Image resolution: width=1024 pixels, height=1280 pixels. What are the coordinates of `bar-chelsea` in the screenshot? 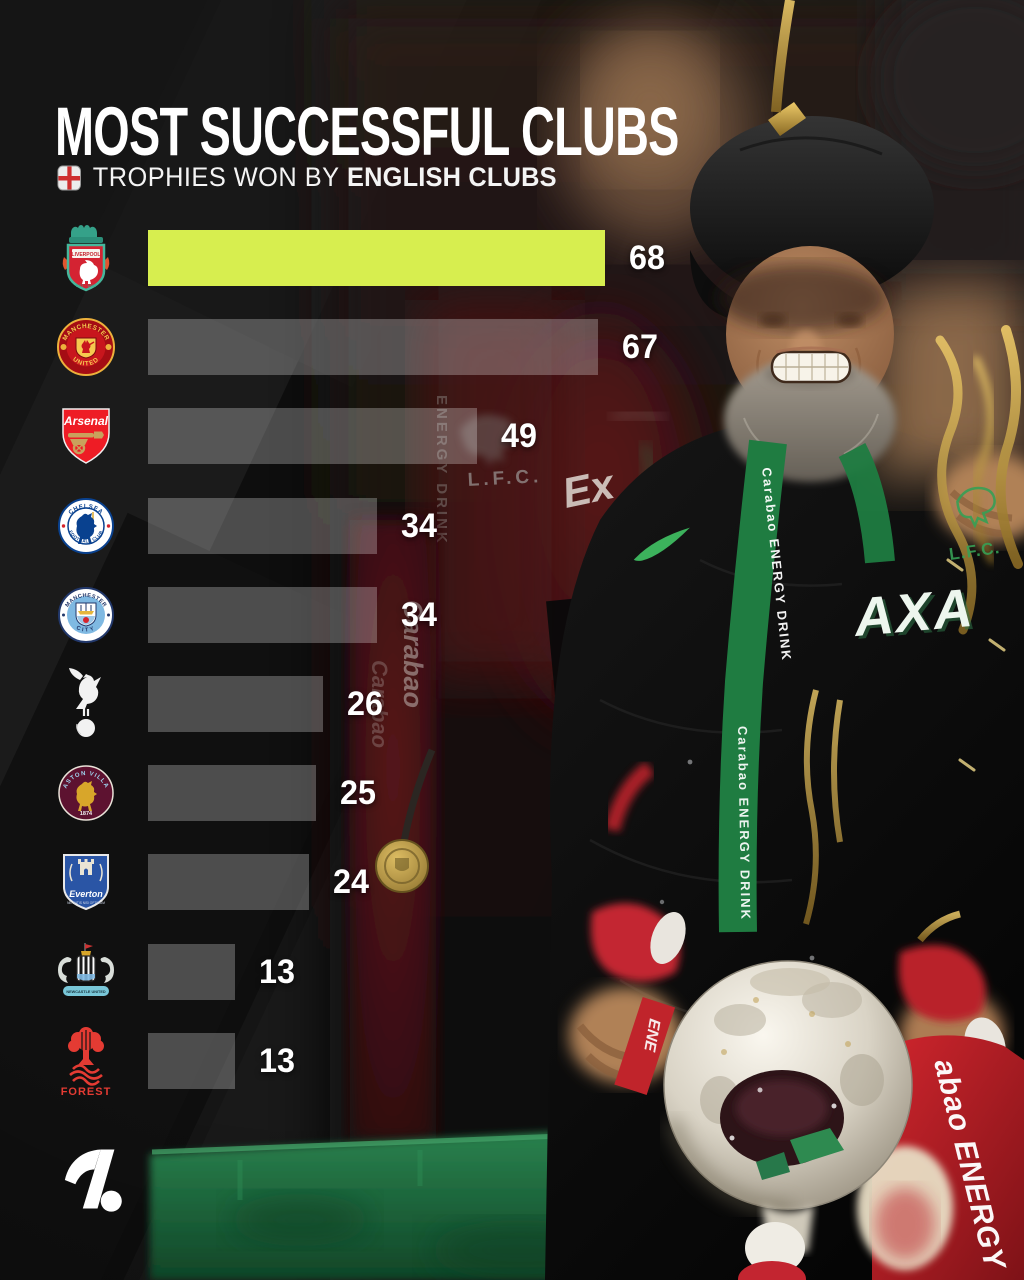 It's located at (262, 526).